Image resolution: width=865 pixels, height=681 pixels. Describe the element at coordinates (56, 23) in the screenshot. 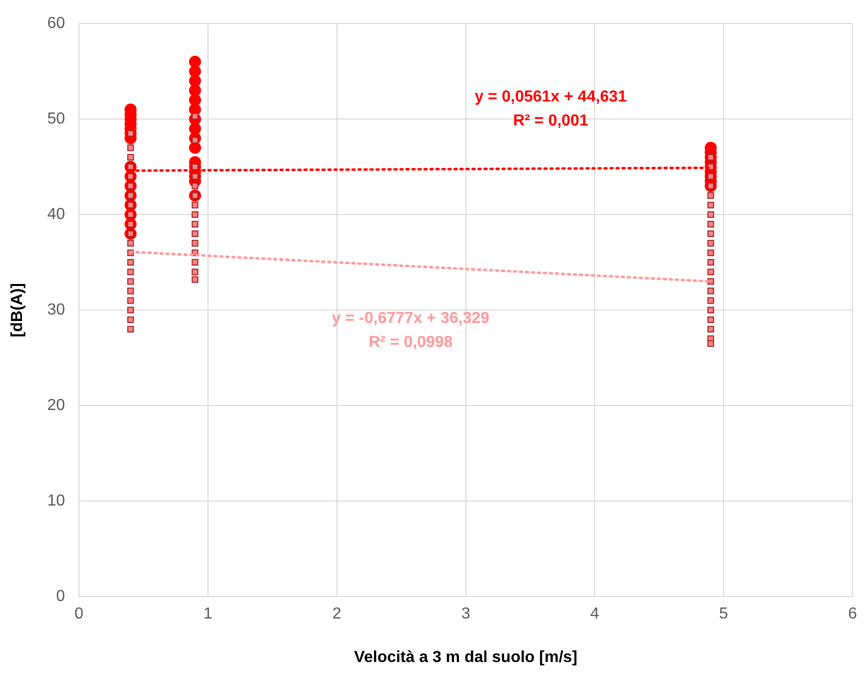

I see `y-tick-label: 60` at that location.